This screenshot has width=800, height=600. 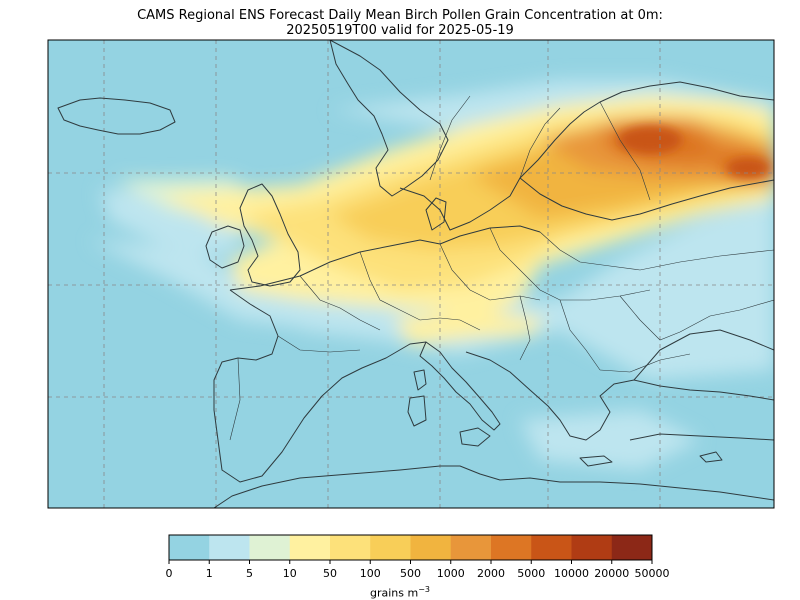 What do you see at coordinates (410, 573) in the screenshot?
I see `colorbar-tick-label: 500` at bounding box center [410, 573].